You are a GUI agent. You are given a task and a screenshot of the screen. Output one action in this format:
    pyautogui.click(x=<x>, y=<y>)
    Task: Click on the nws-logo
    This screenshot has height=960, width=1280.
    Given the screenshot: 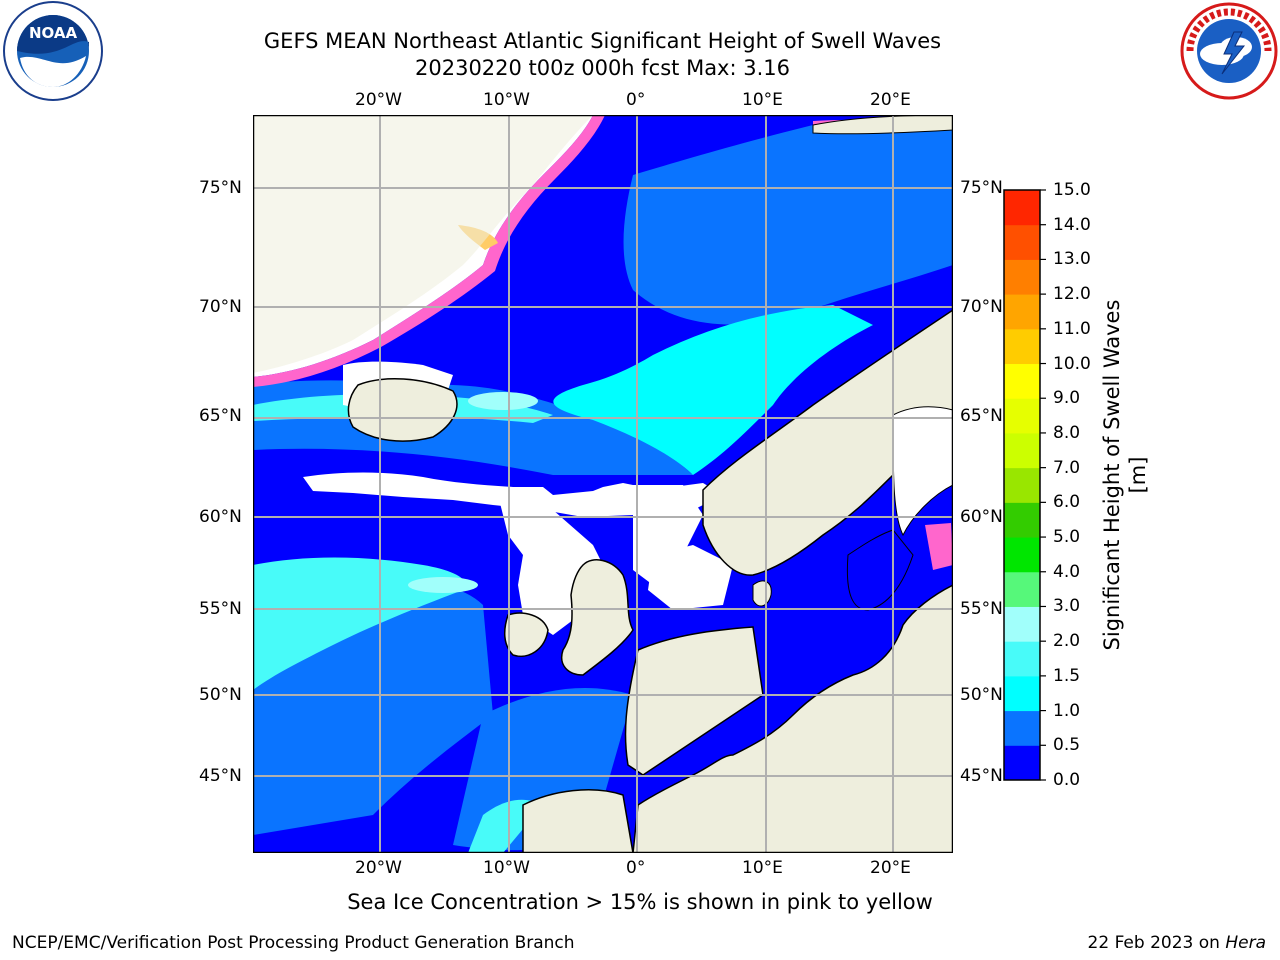 What is the action you would take?
    pyautogui.click(x=1229, y=51)
    